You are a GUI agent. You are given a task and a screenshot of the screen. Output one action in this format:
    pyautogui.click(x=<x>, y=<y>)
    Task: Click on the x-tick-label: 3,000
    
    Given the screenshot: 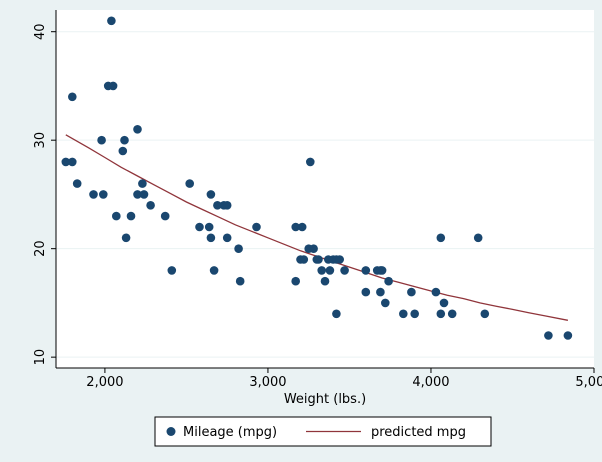 What is the action you would take?
    pyautogui.click(x=267, y=382)
    